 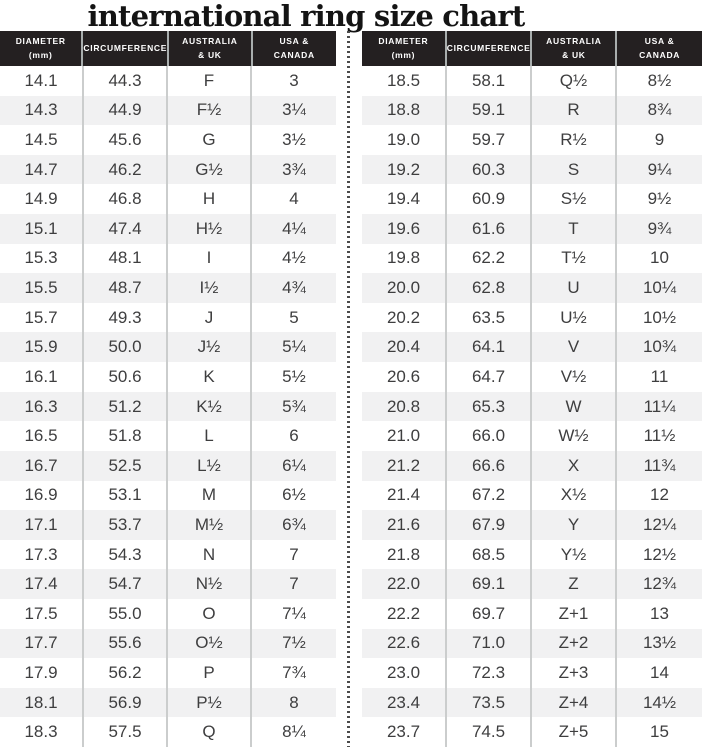 What do you see at coordinates (404, 702) in the screenshot?
I see `table-cell: 23.4` at bounding box center [404, 702].